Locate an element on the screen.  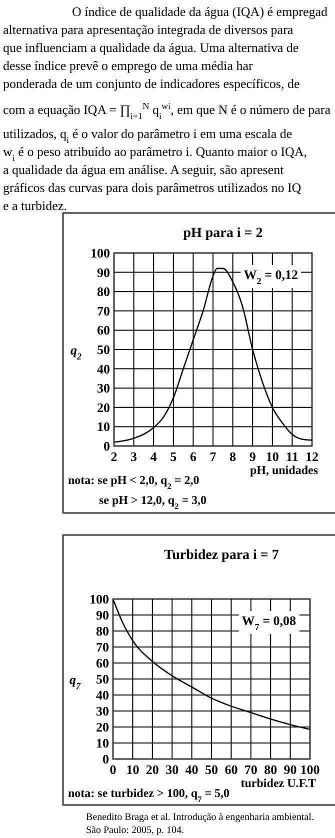
x-tick-label: 3 is located at coordinates (134, 456).